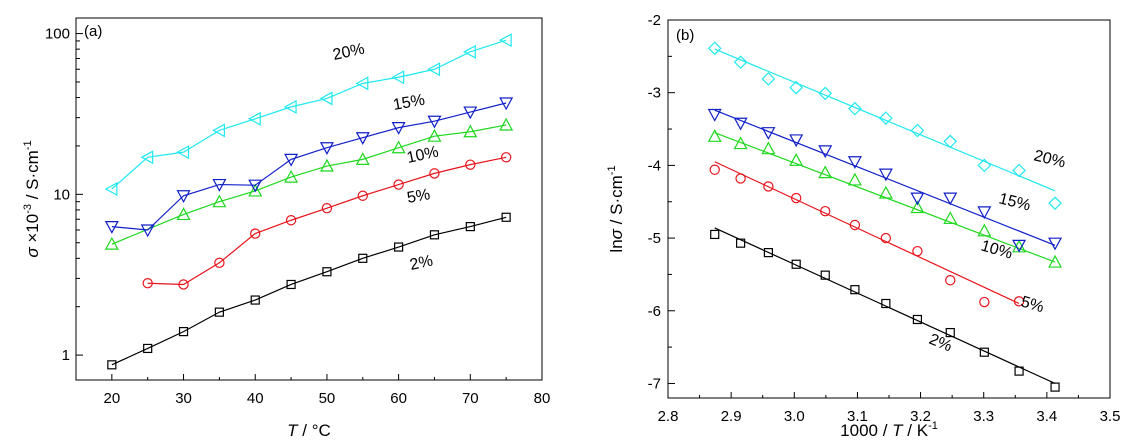  I want to click on panel-b-y-tick-label: -6, so click(654, 311).